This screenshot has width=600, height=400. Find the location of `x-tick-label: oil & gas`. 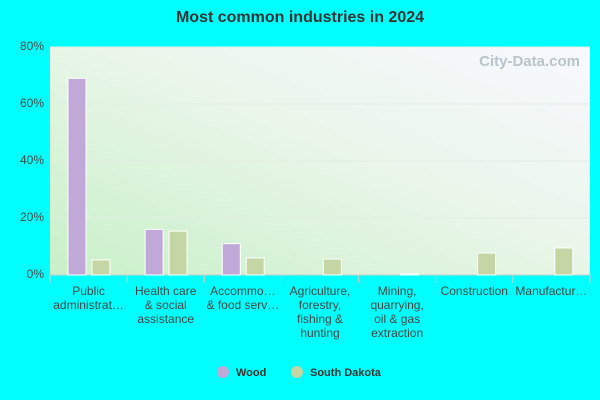

x-tick-label: oil & gas is located at coordinates (397, 319).